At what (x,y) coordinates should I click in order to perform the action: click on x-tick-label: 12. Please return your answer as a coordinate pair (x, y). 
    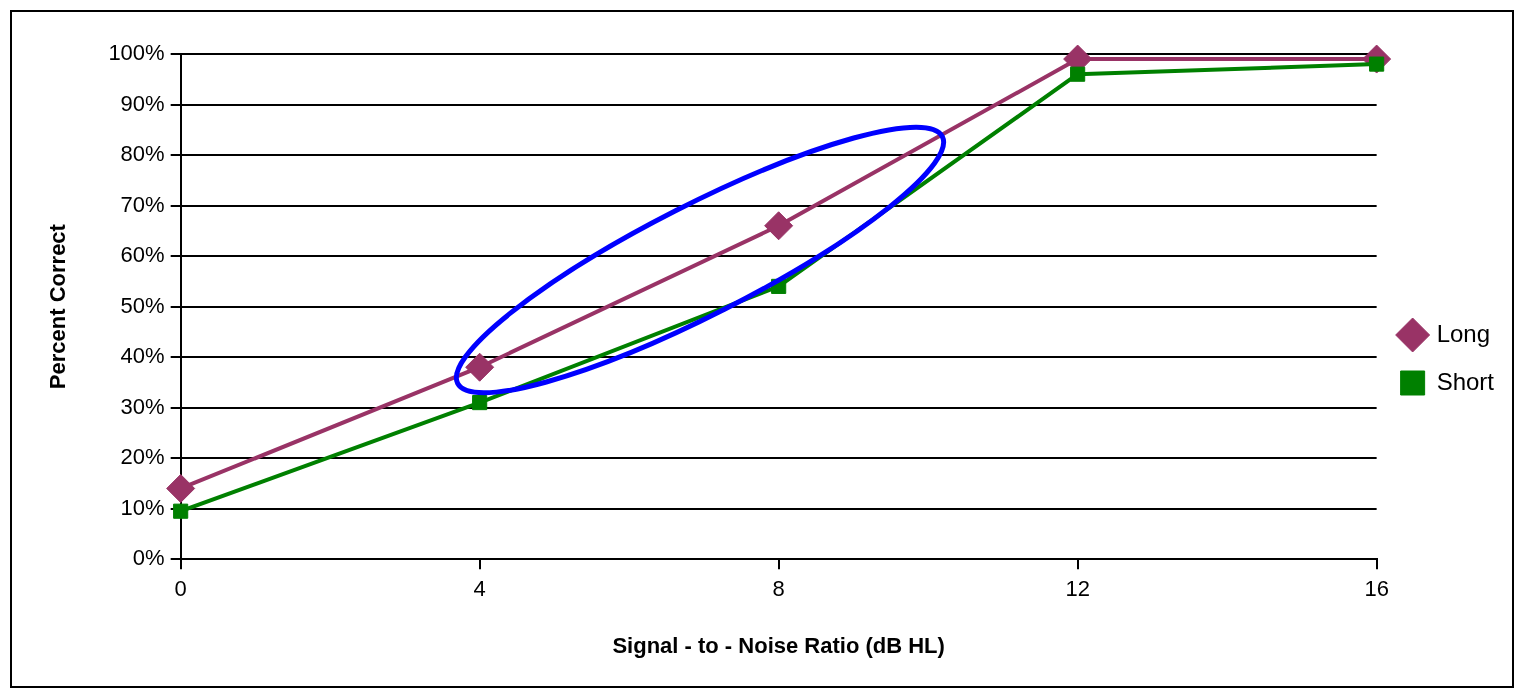
    Looking at the image, I should click on (1077, 589).